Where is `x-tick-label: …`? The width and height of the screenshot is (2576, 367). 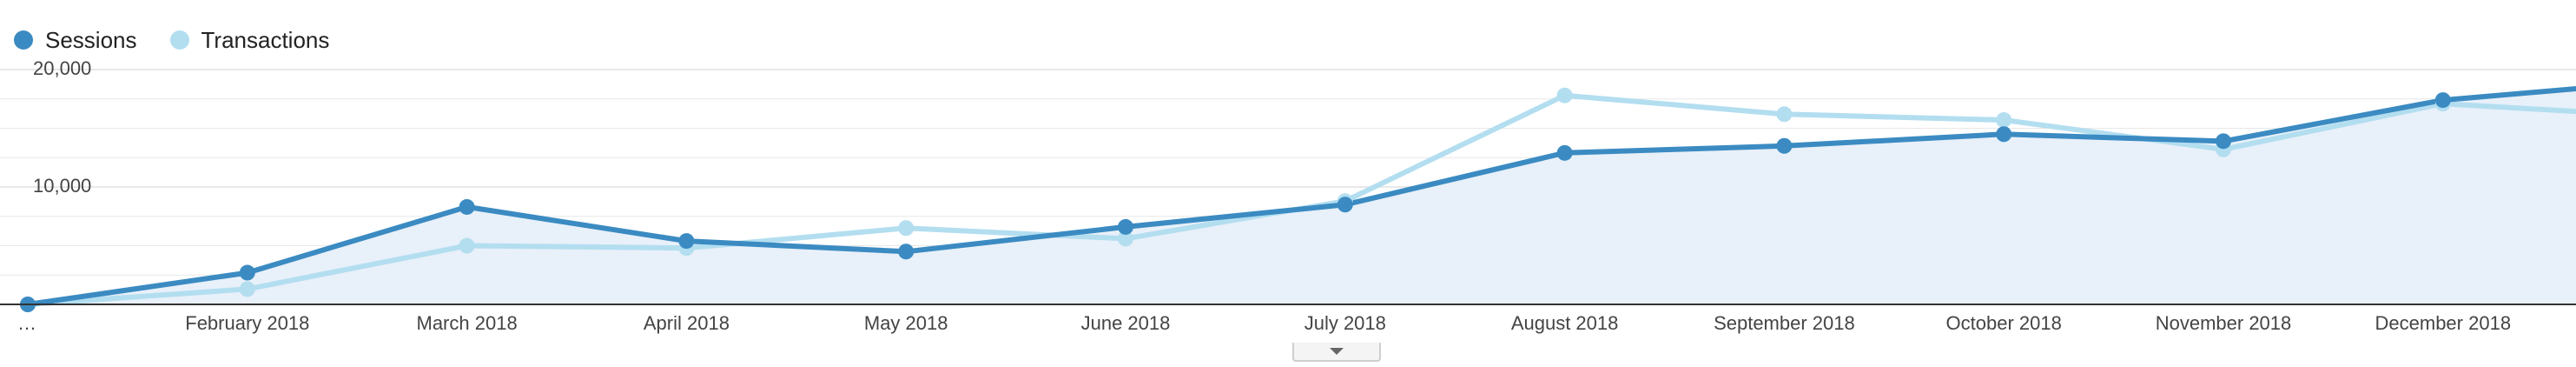 x-tick-label: … is located at coordinates (26, 323).